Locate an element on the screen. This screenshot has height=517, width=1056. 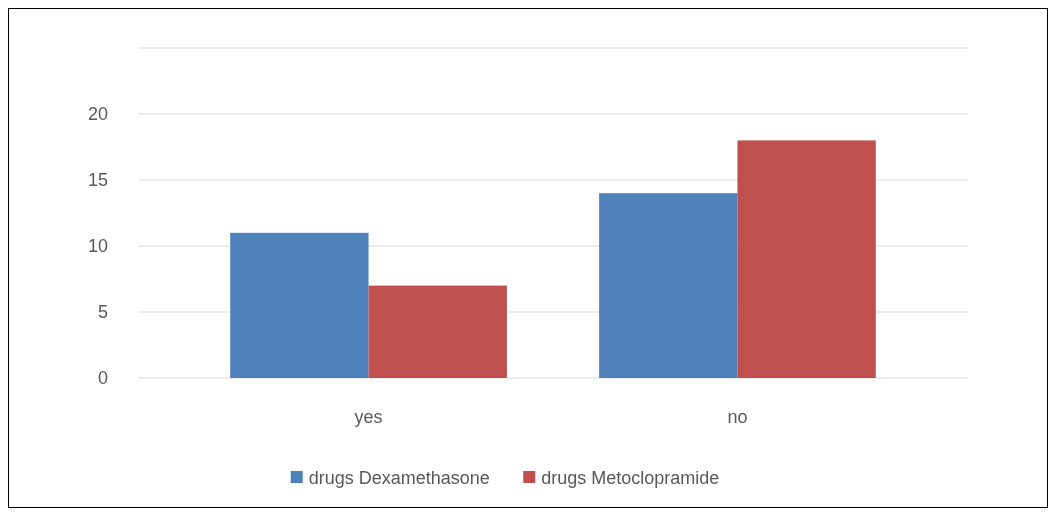
y-tick-label: 0 is located at coordinates (102, 378).